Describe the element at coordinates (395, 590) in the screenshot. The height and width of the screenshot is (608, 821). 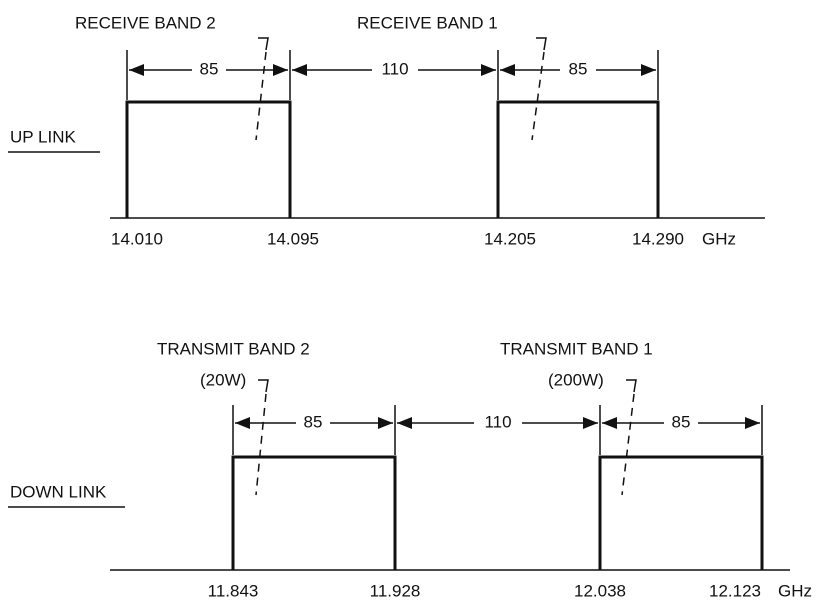
I see `freq-label: 11.928` at that location.